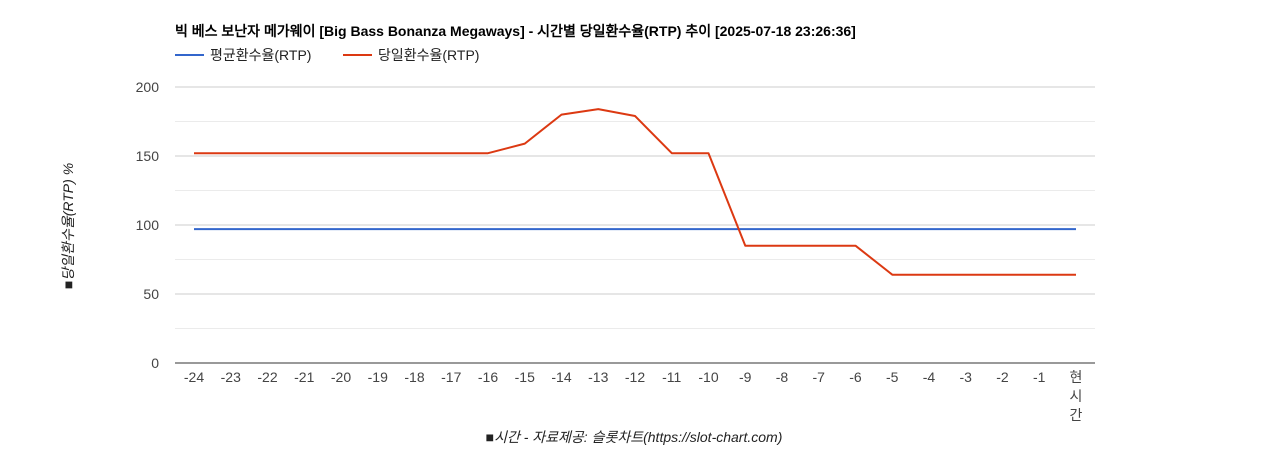  Describe the element at coordinates (892, 377) in the screenshot. I see `x-tick-label: -5` at that location.